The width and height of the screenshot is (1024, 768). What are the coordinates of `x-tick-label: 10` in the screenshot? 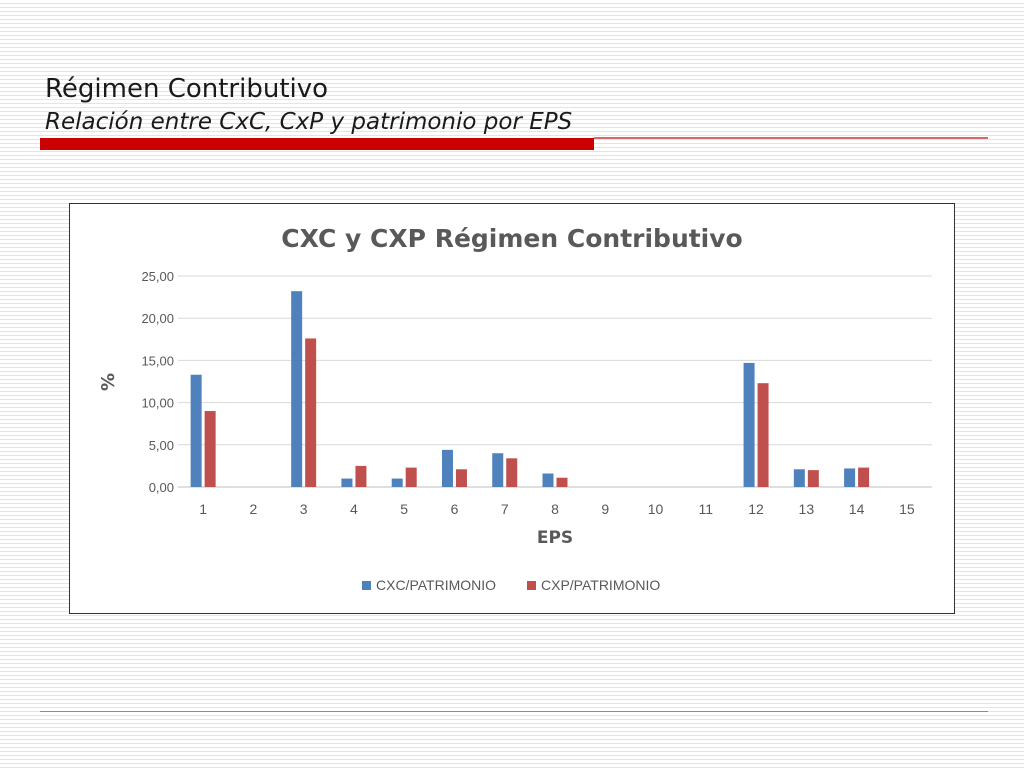 It's located at (656, 509).